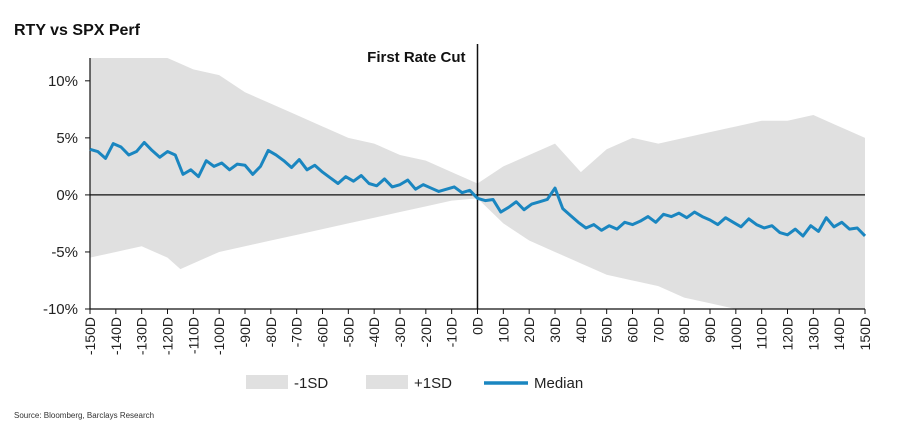 The width and height of the screenshot is (902, 428). I want to click on x-tick-label: 20D, so click(529, 330).